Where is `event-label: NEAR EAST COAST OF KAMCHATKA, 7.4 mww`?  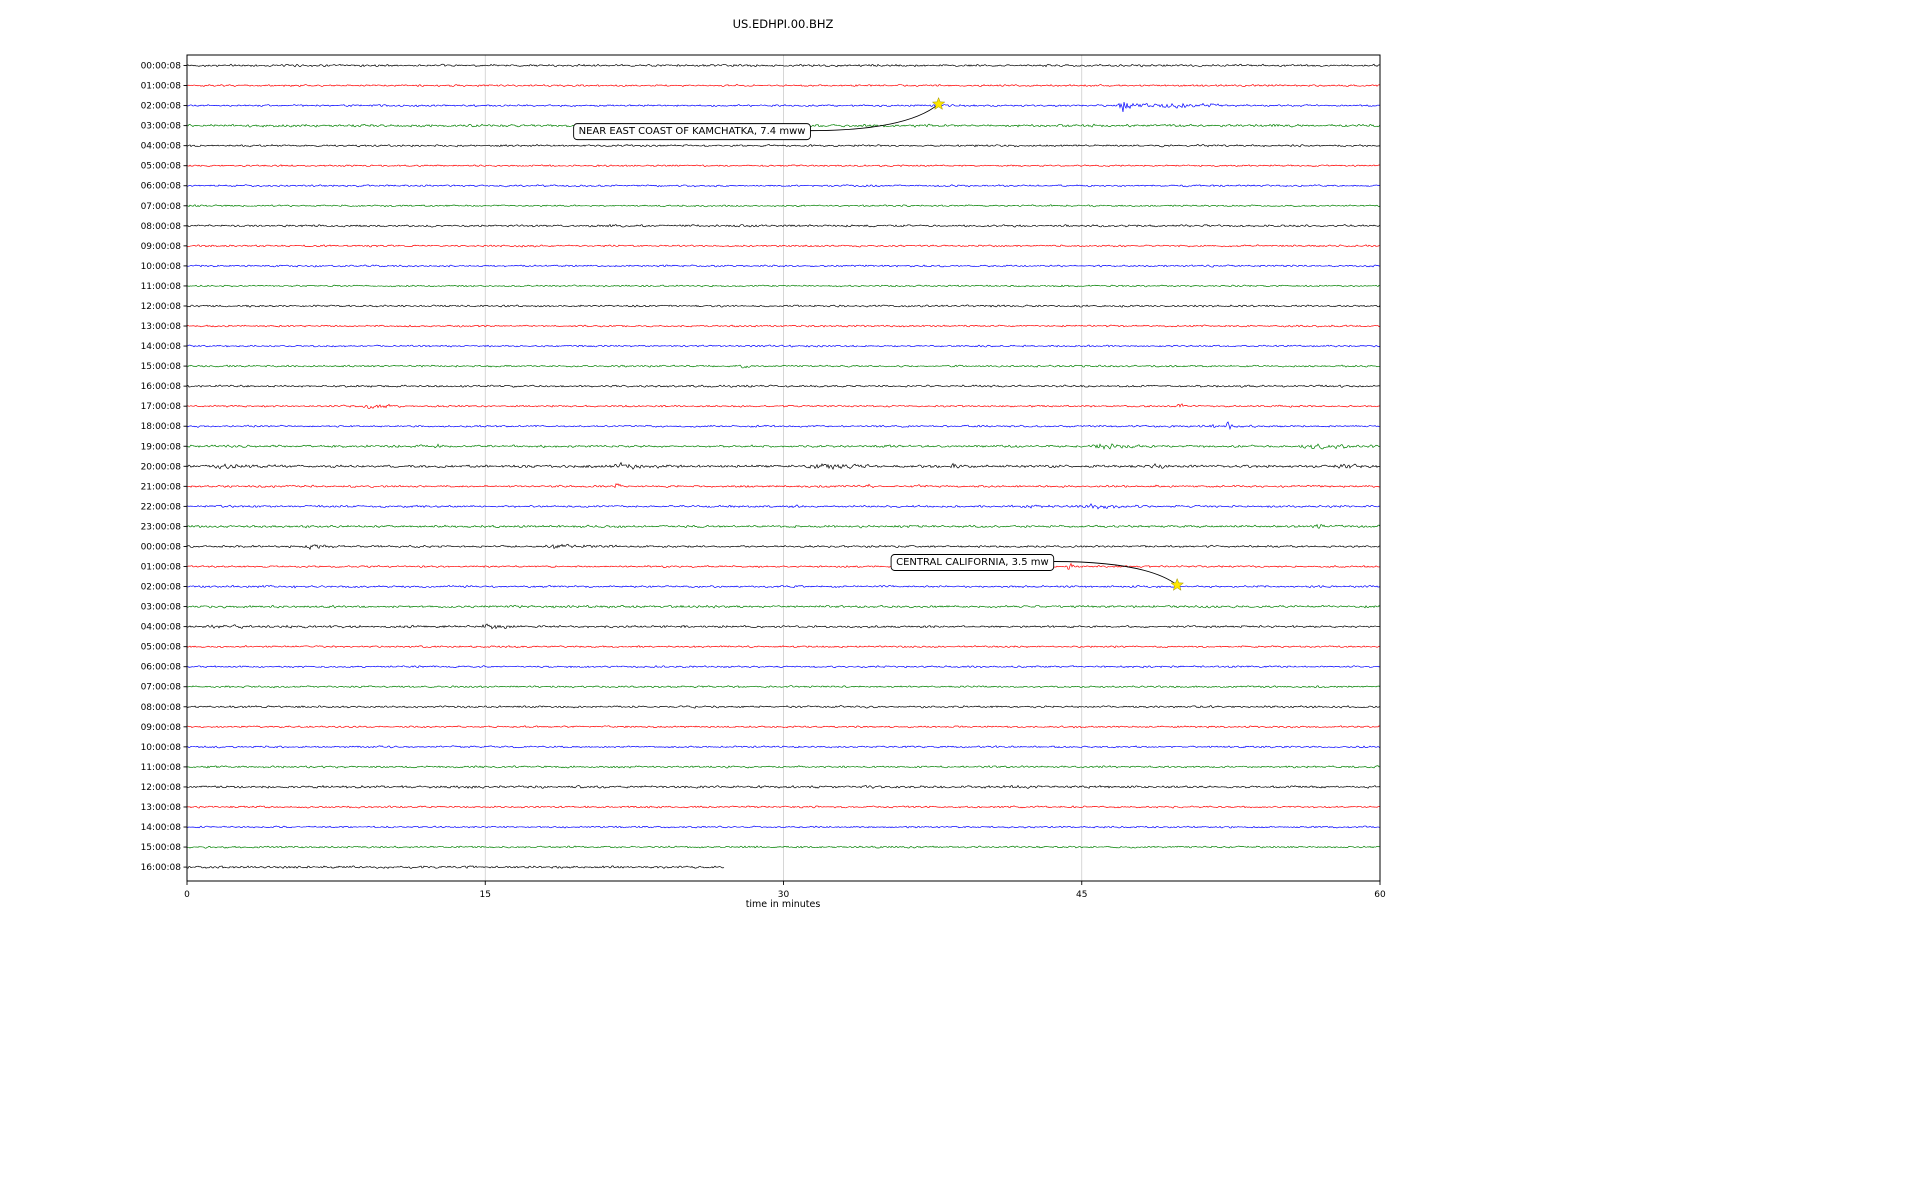 event-label: NEAR EAST COAST OF KAMCHATKA, 7.4 mww is located at coordinates (692, 131).